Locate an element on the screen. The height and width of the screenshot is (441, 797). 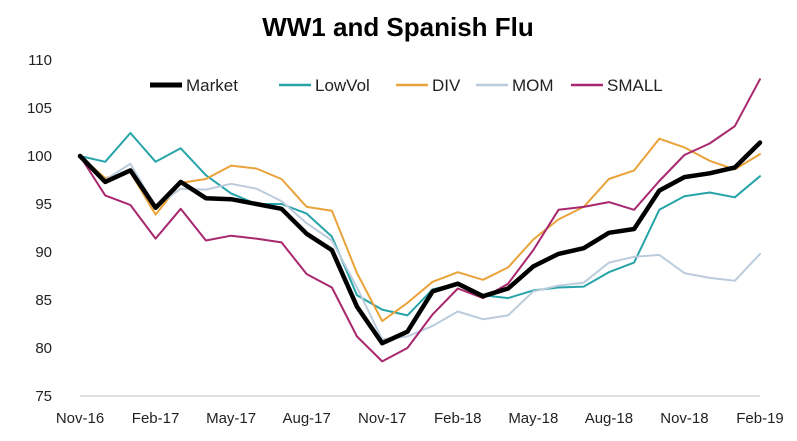
x-tick-label: Nov-18 is located at coordinates (684, 418).